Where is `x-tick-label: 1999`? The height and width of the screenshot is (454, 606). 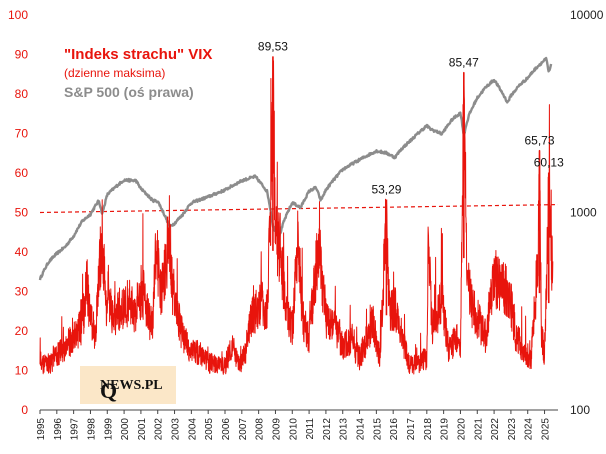
x-tick-label: 1999 is located at coordinates (108, 429).